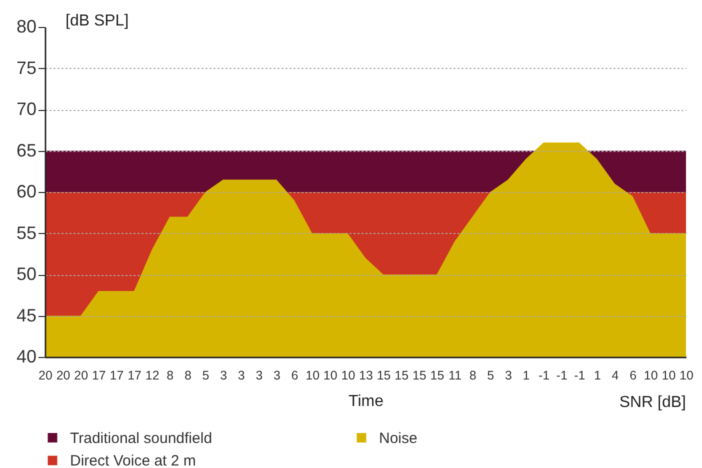 This screenshot has width=702, height=468. I want to click on y-tick-label: 60, so click(26, 192).